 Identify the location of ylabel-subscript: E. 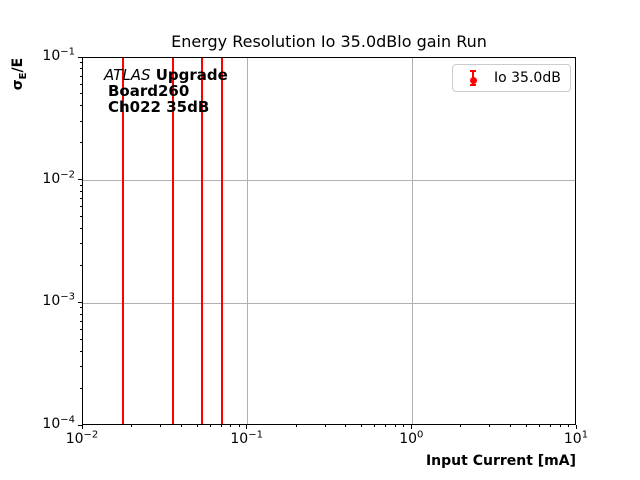
(23, 76).